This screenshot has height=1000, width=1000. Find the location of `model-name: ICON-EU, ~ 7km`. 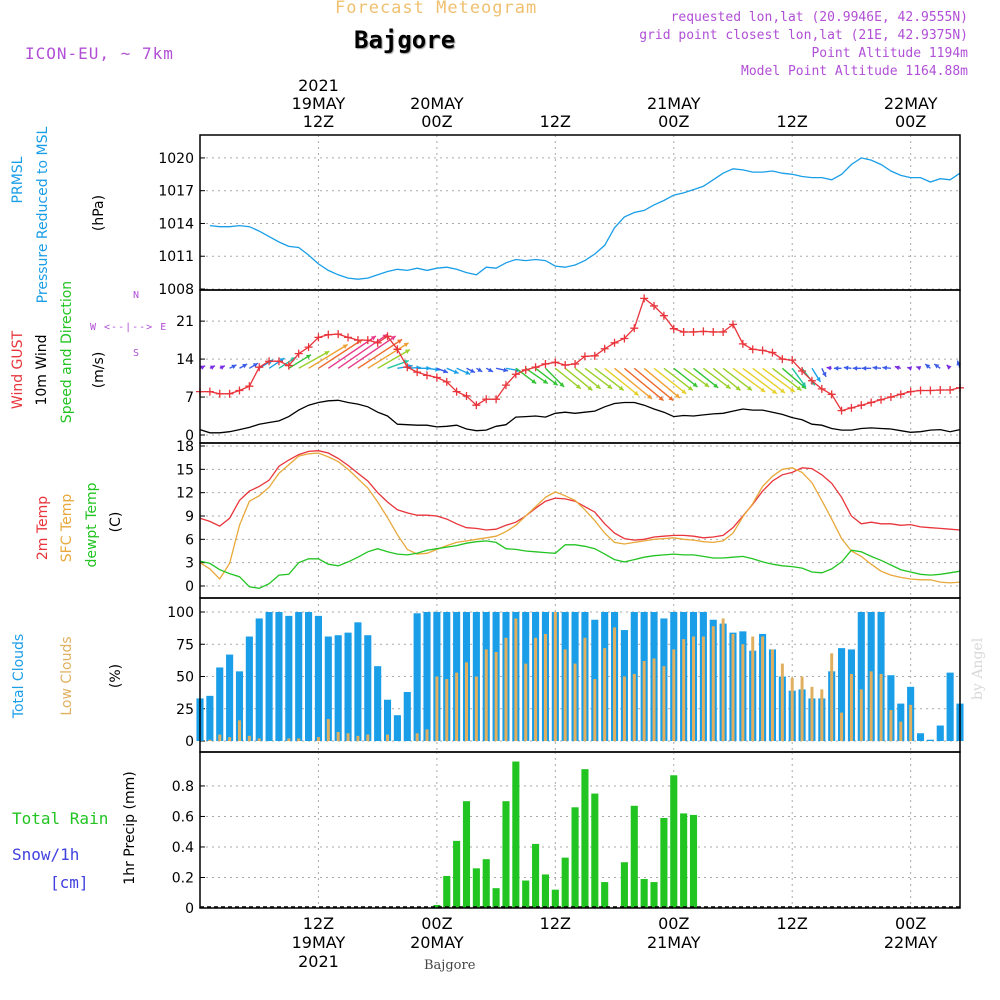

model-name: ICON-EU, ~ 7km is located at coordinates (99, 53).